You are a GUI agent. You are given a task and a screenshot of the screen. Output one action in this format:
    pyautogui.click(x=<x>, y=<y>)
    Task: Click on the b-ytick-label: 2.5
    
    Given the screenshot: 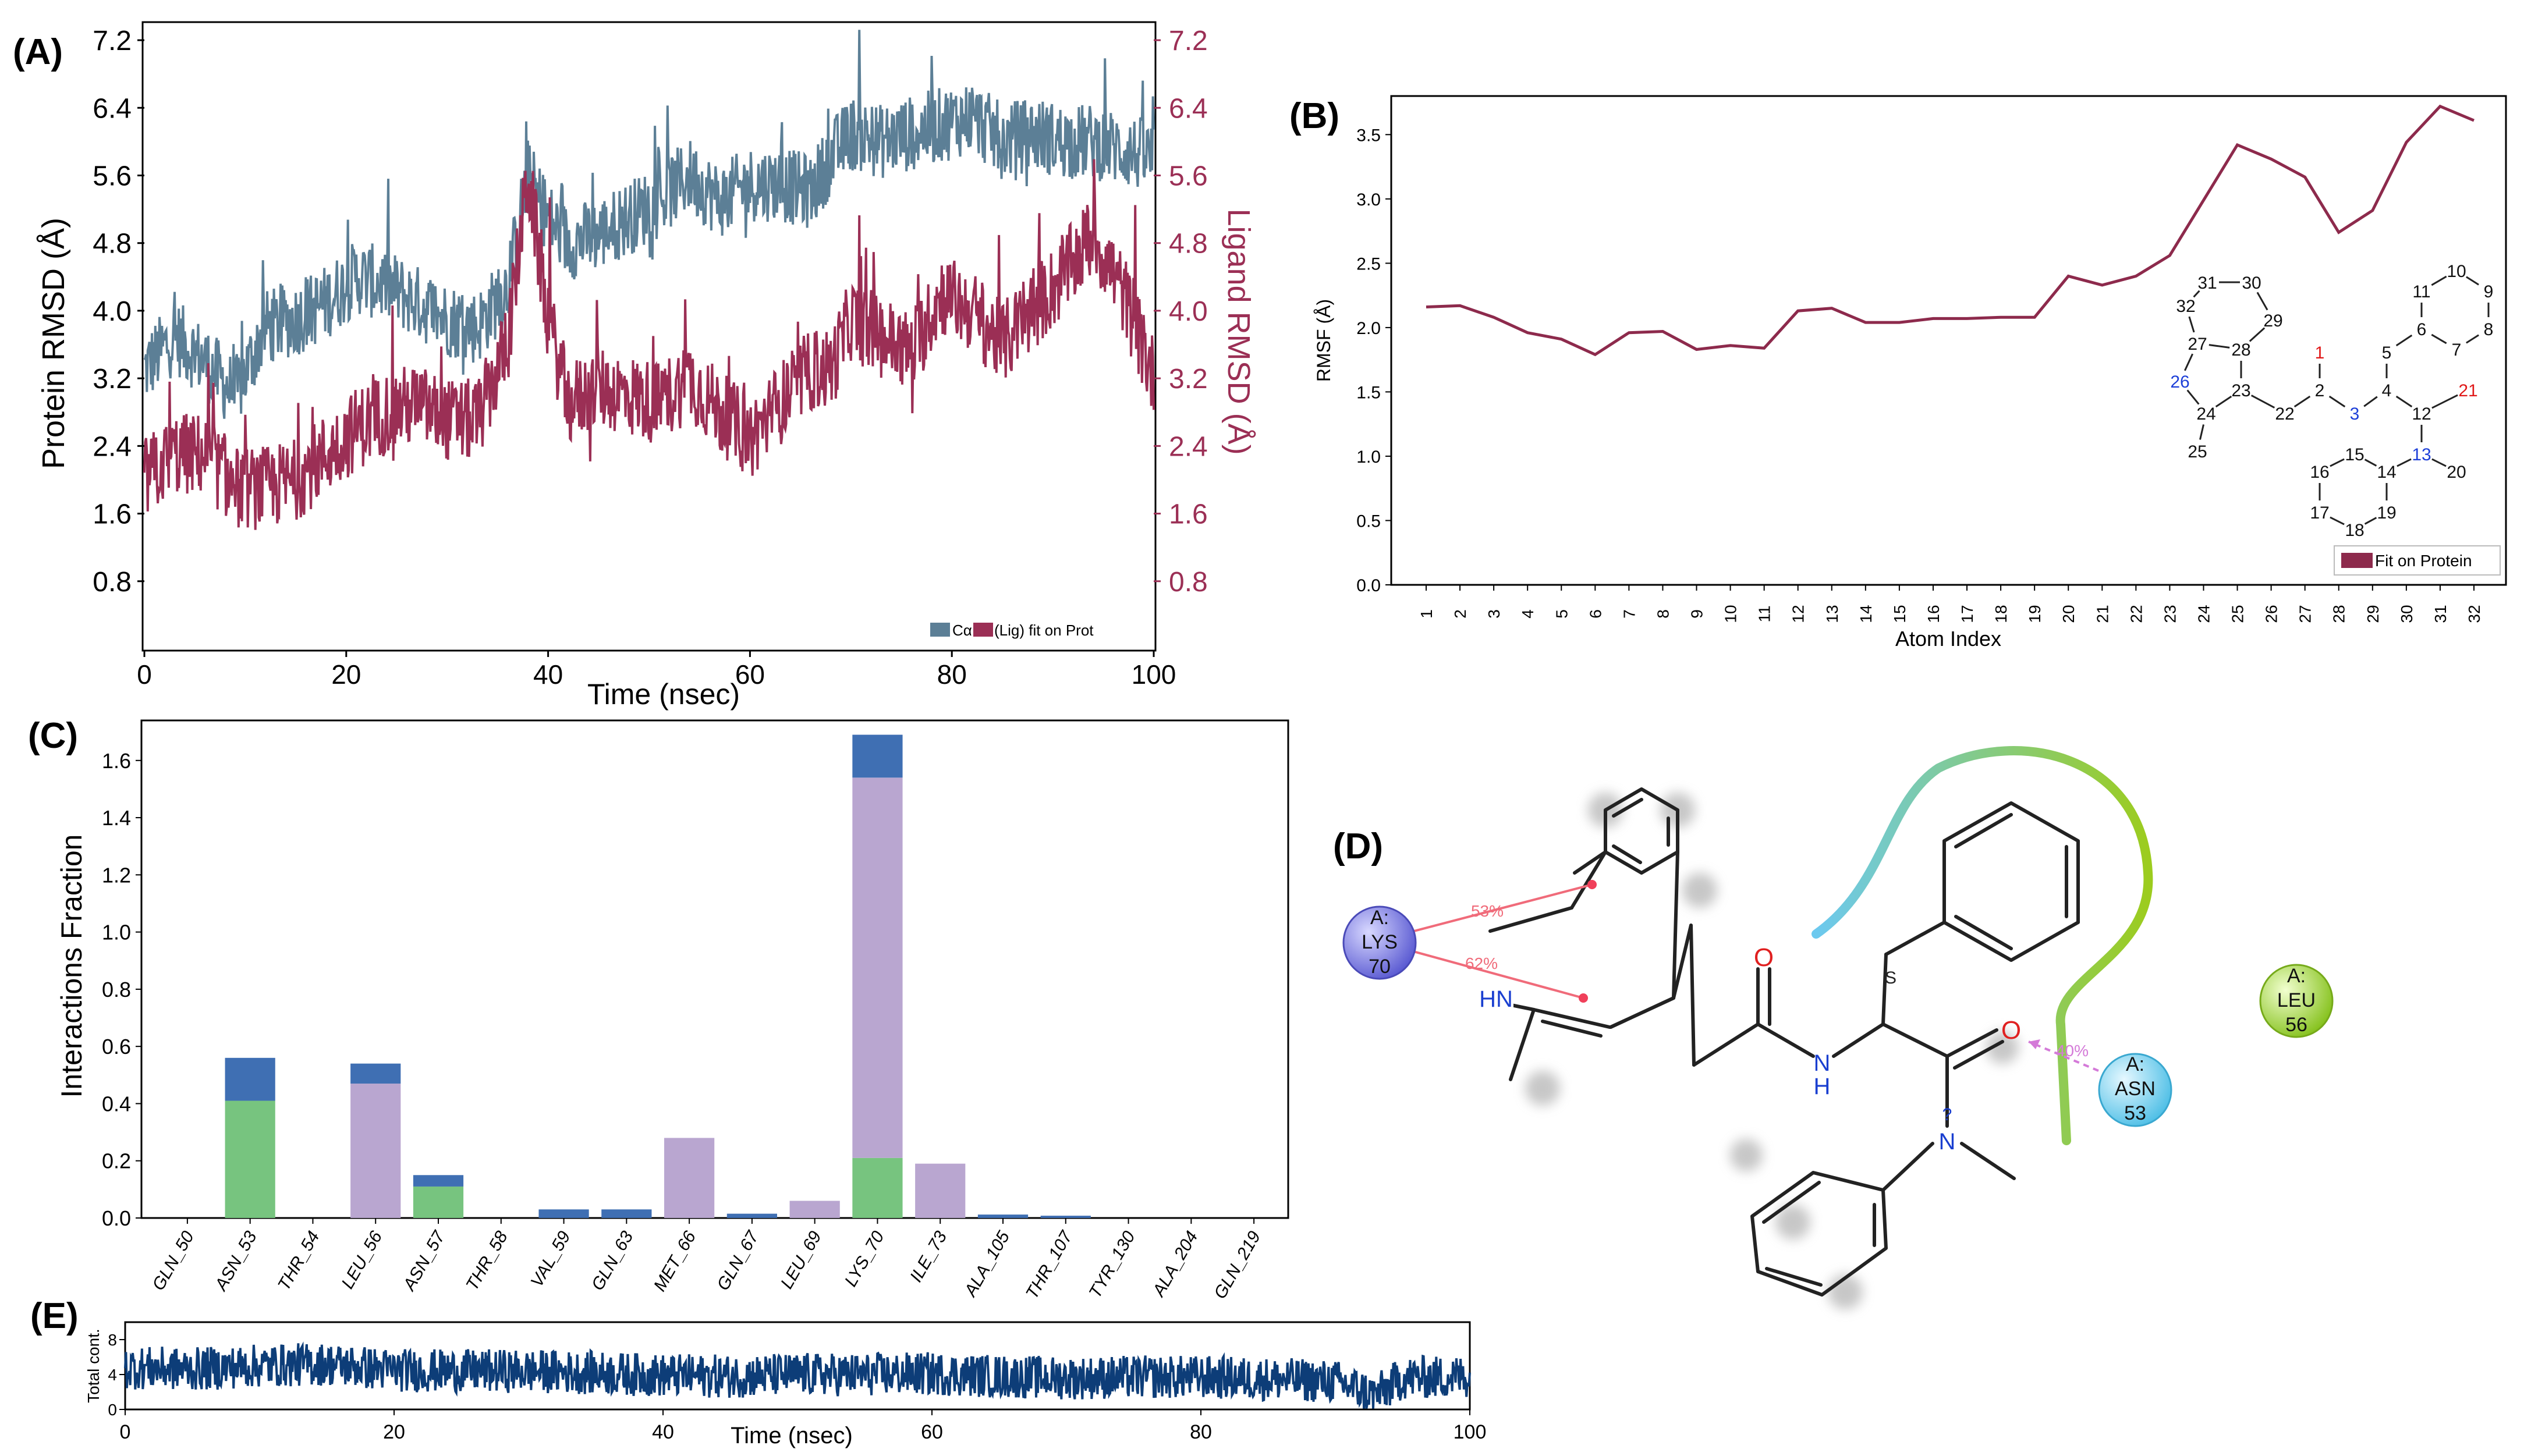 What is the action you would take?
    pyautogui.click(x=1369, y=264)
    